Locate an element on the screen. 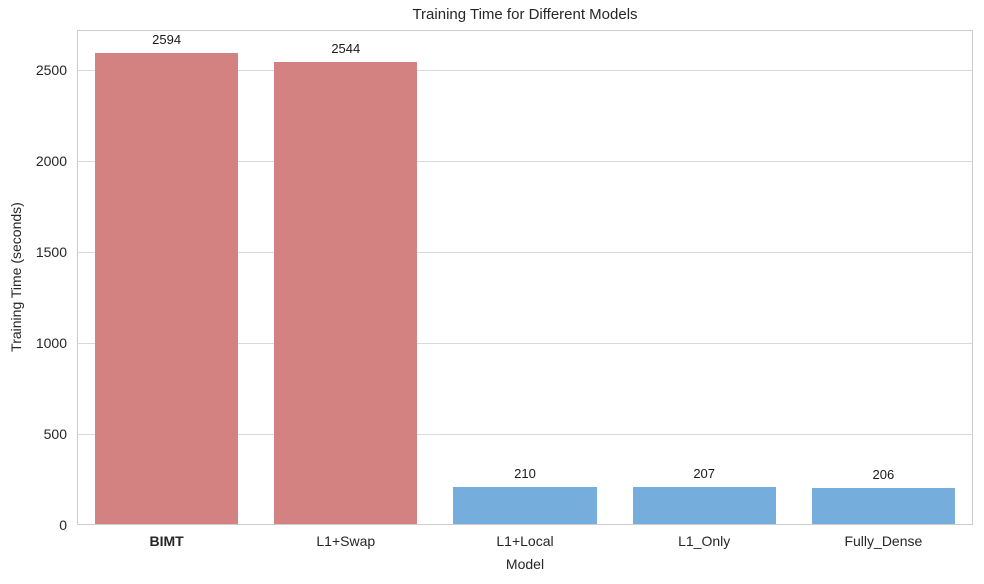  x-axis-label: Model is located at coordinates (525, 564).